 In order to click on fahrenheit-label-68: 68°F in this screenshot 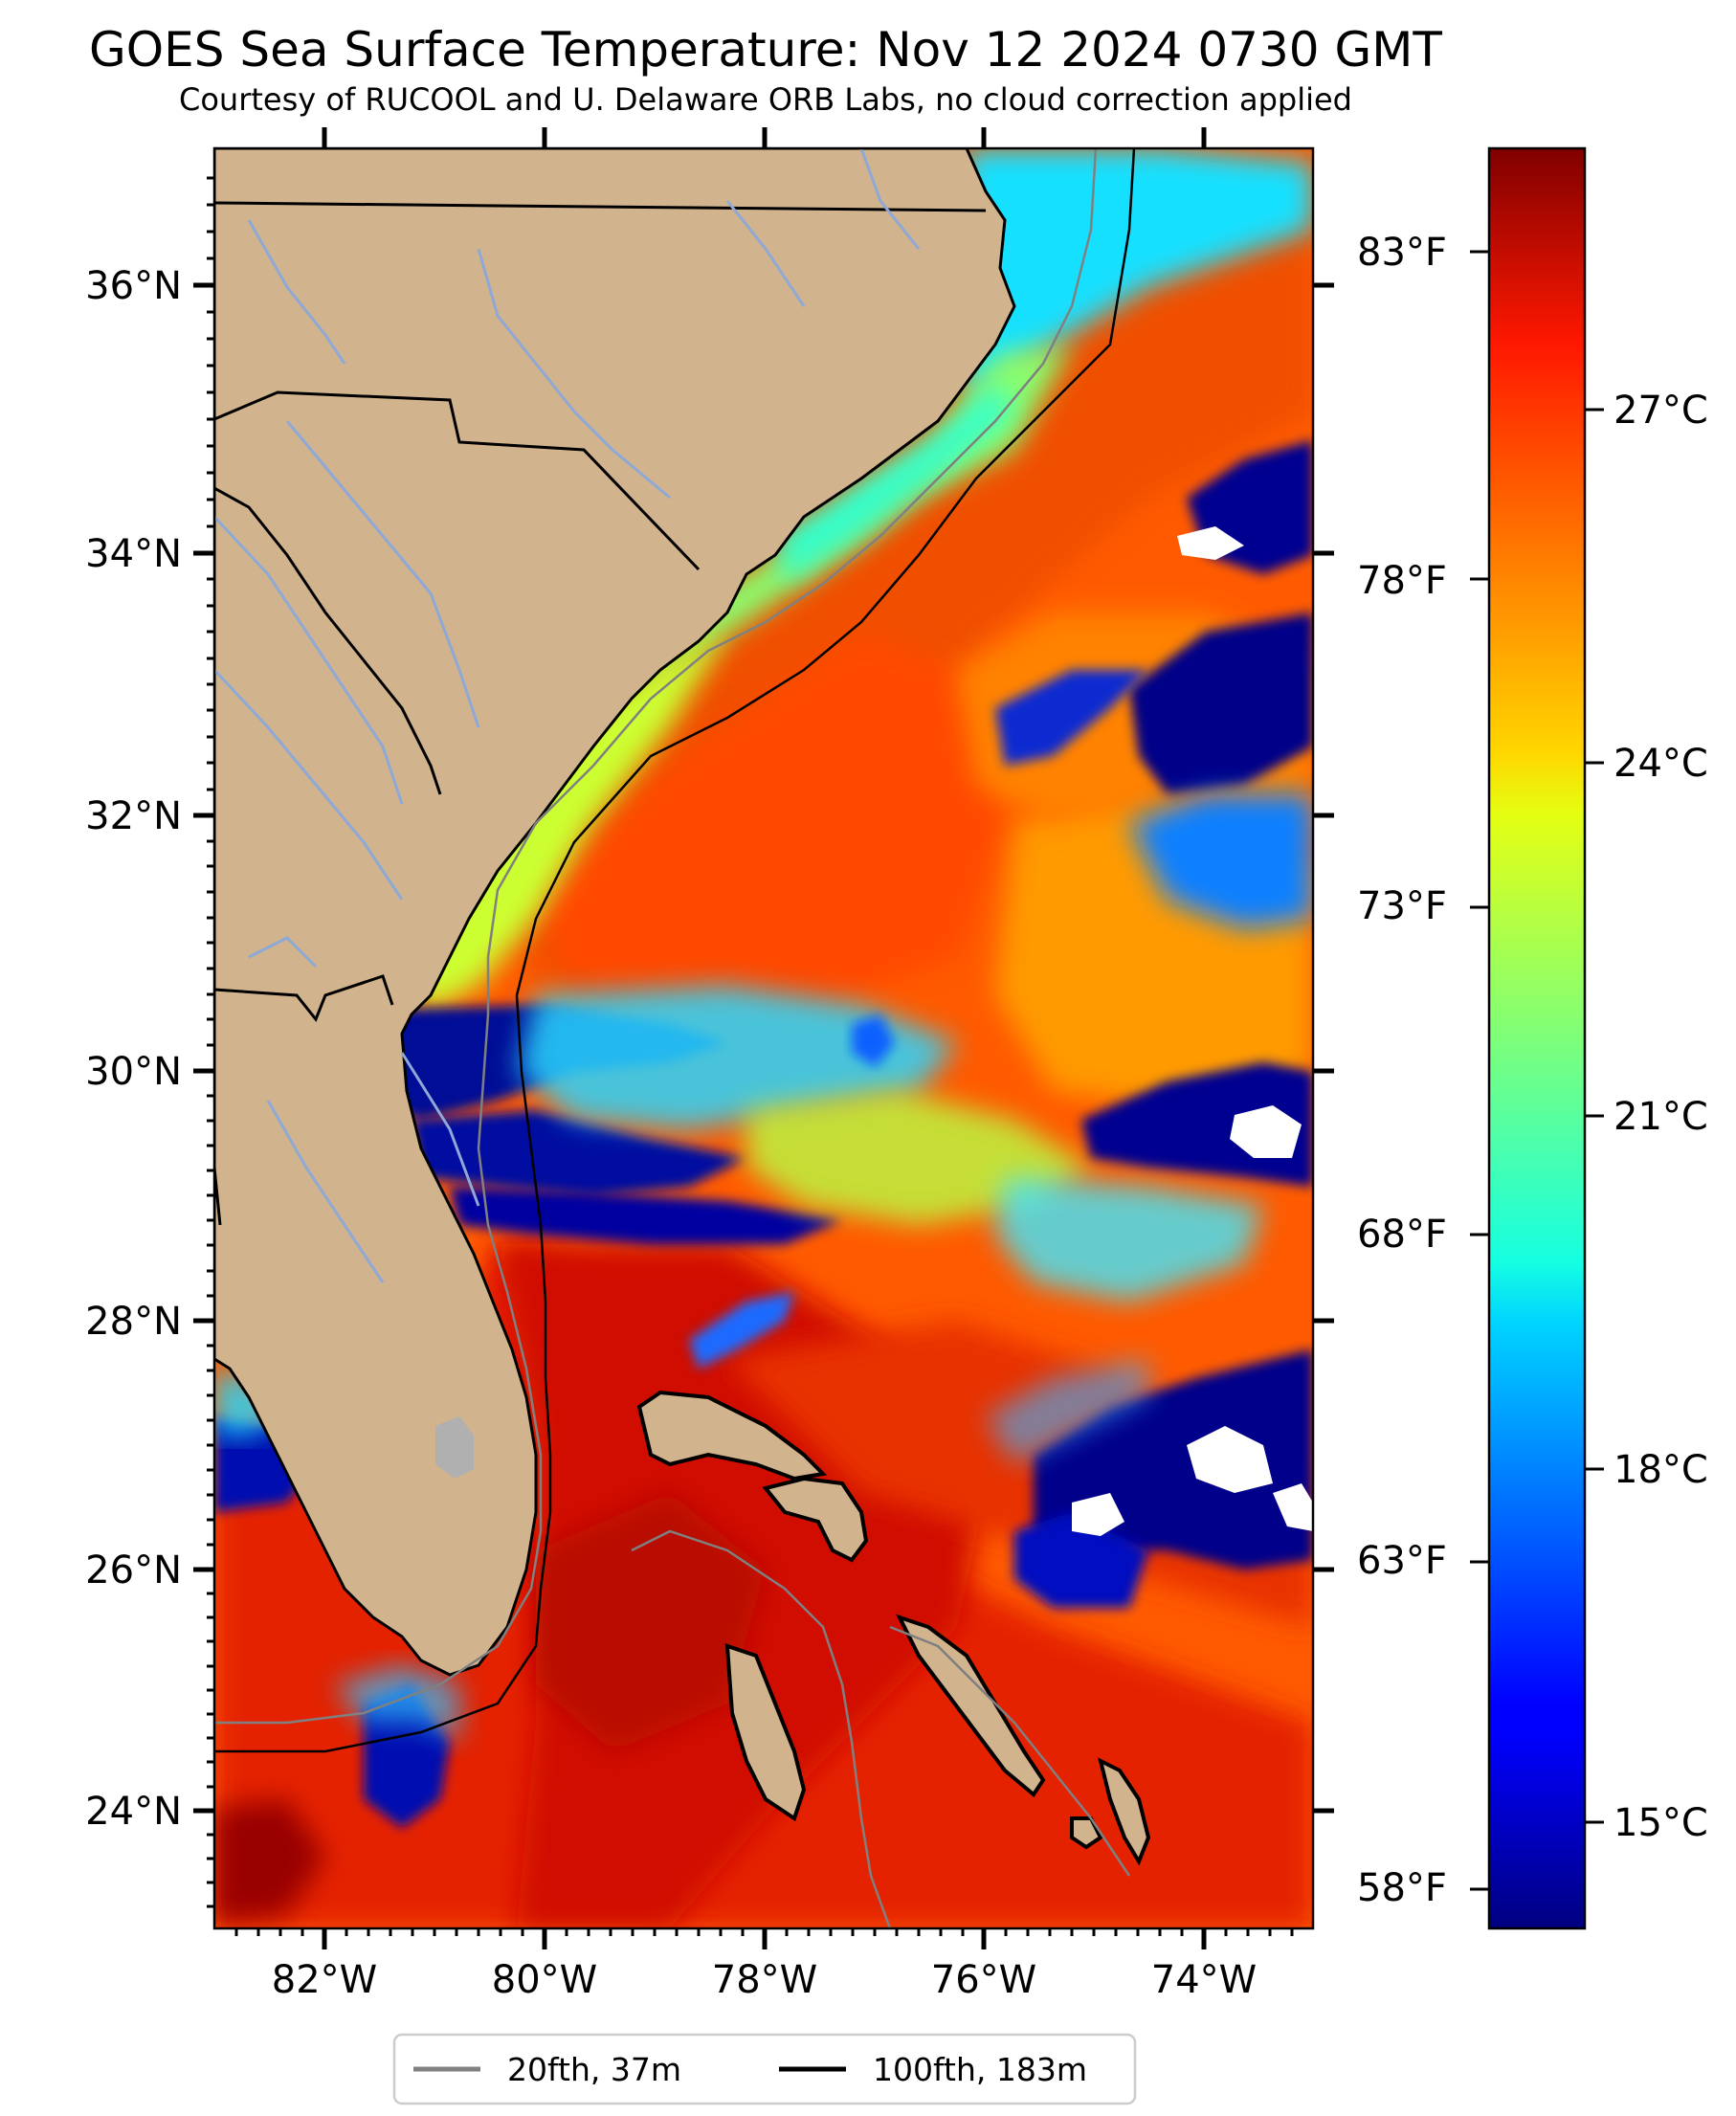, I will do `click(1402, 1235)`.